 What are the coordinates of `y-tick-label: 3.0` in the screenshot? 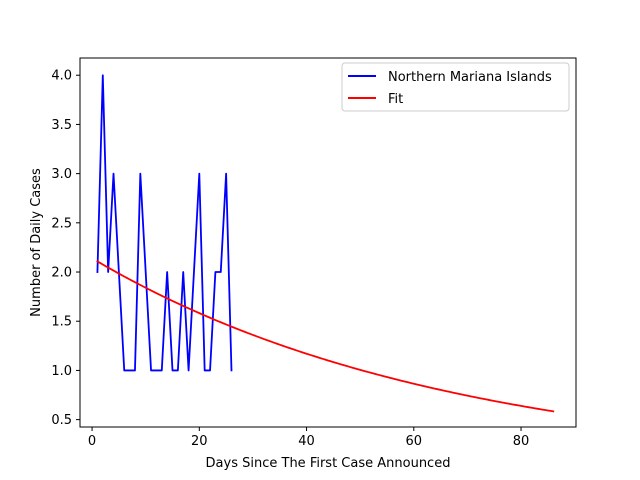 It's located at (61, 174).